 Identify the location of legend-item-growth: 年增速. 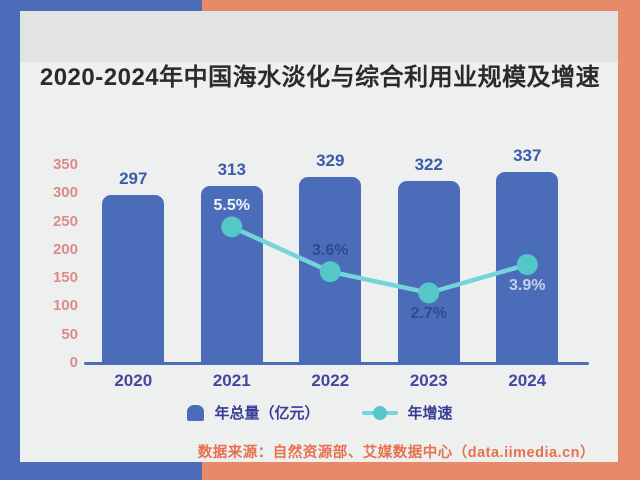
(407, 412).